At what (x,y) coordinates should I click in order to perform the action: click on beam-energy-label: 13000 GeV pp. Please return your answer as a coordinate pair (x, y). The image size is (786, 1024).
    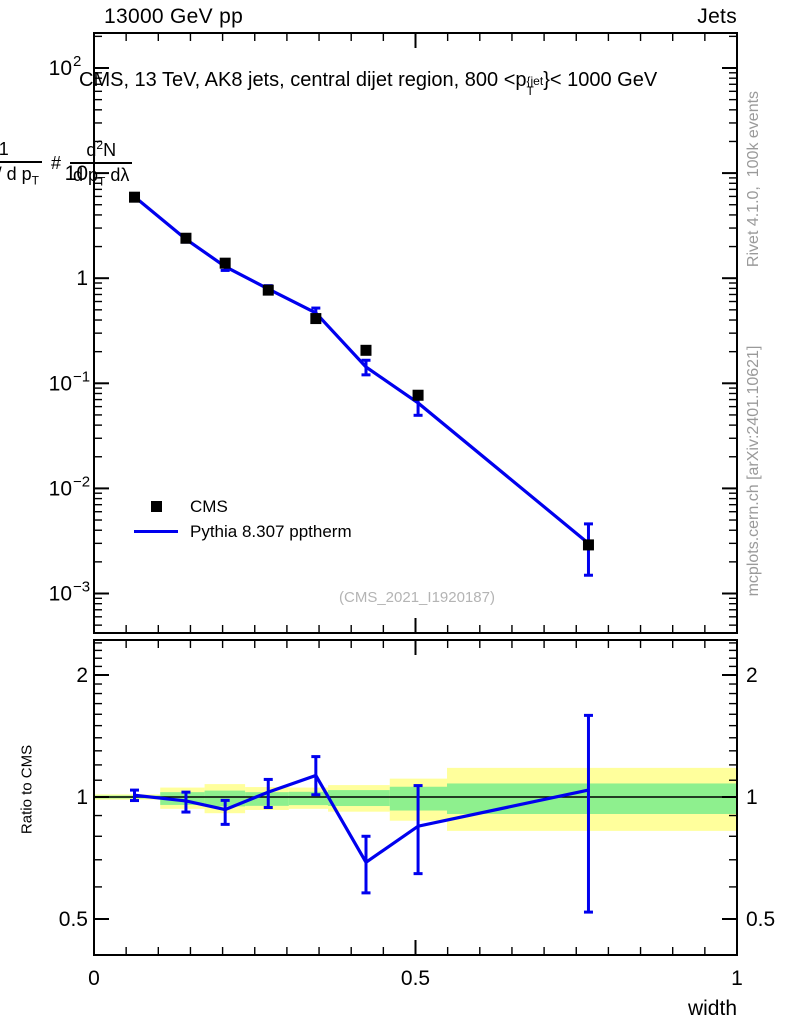
    Looking at the image, I should click on (174, 16).